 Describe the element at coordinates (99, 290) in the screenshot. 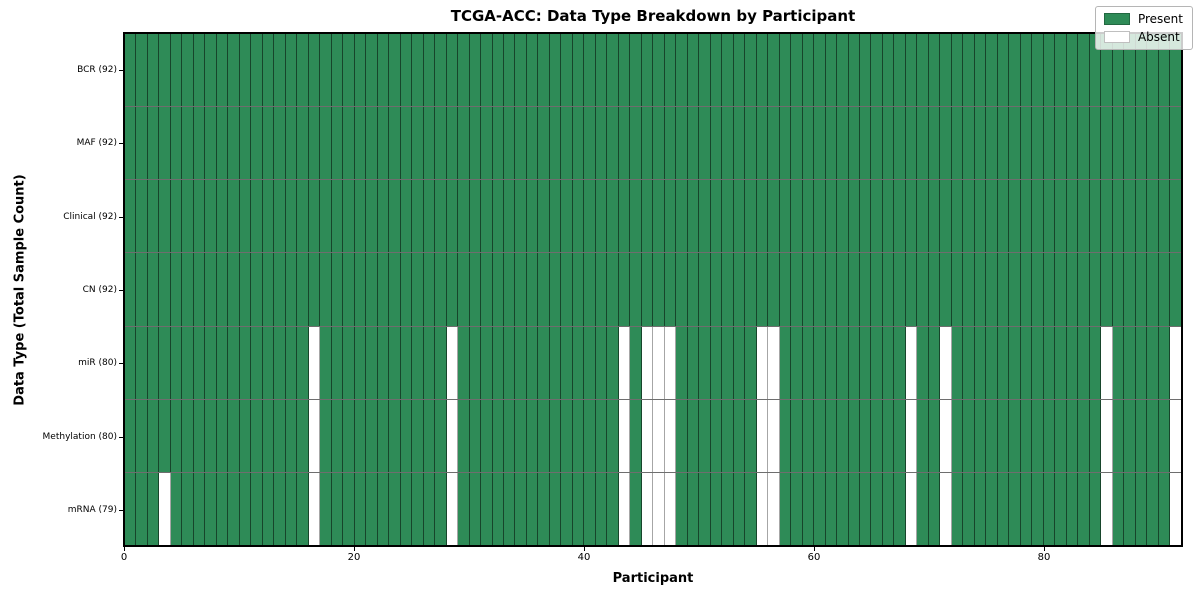

I see `y-tick-label-cn: CN (92)` at that location.